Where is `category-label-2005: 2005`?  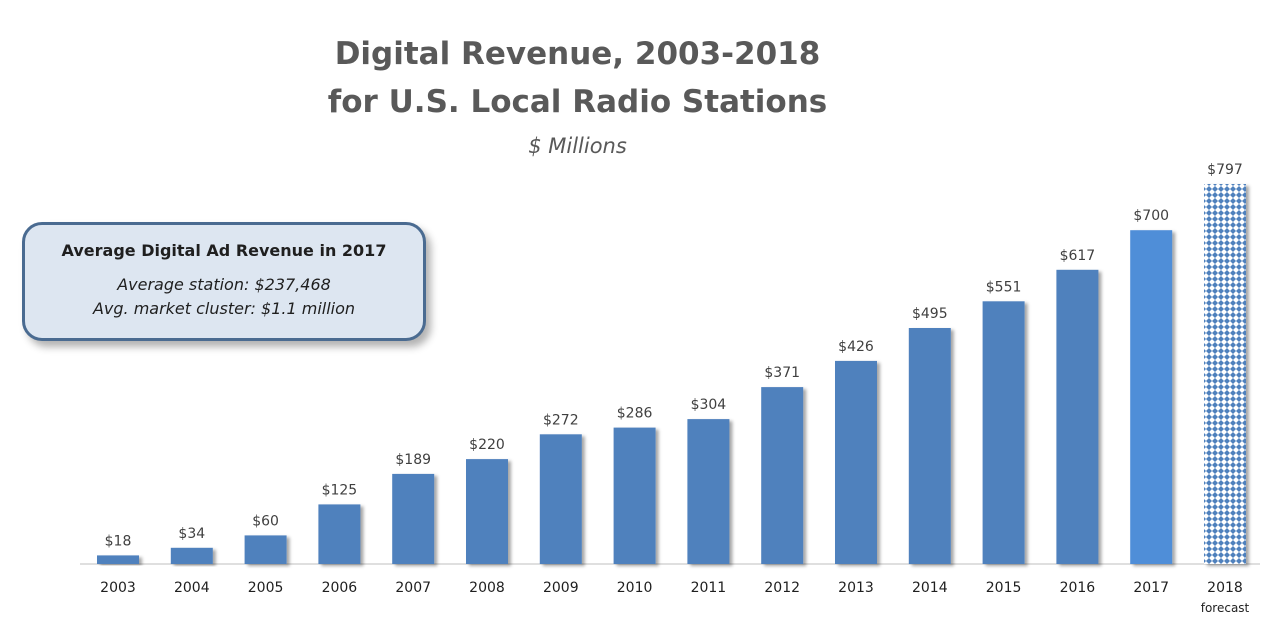 category-label-2005: 2005 is located at coordinates (266, 588).